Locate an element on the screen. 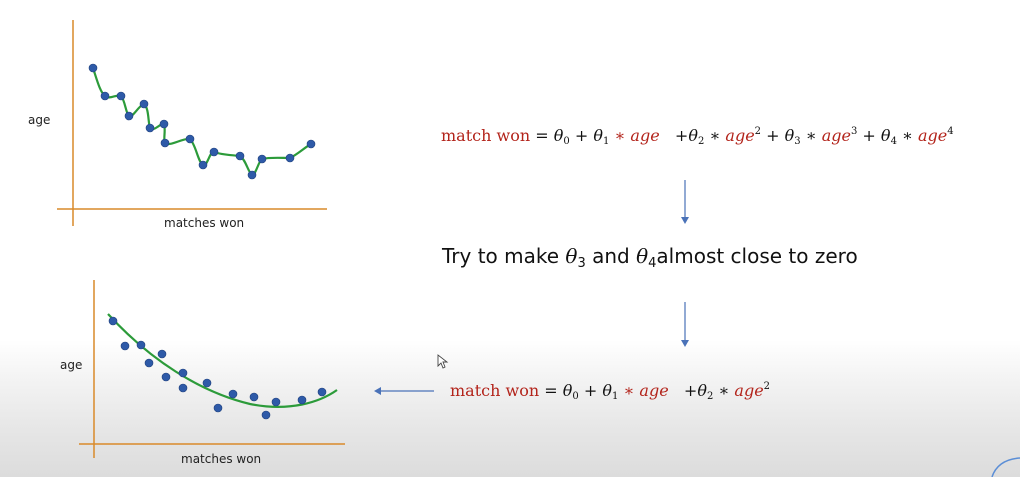  eq1-theta4: θ is located at coordinates (885, 135).